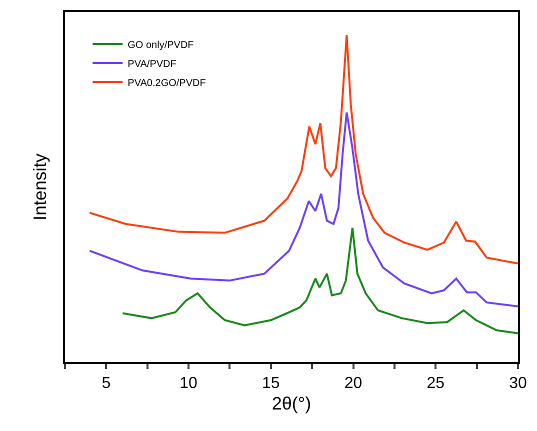 The image size is (537, 431). I want to click on x-tick-label: 20, so click(353, 383).